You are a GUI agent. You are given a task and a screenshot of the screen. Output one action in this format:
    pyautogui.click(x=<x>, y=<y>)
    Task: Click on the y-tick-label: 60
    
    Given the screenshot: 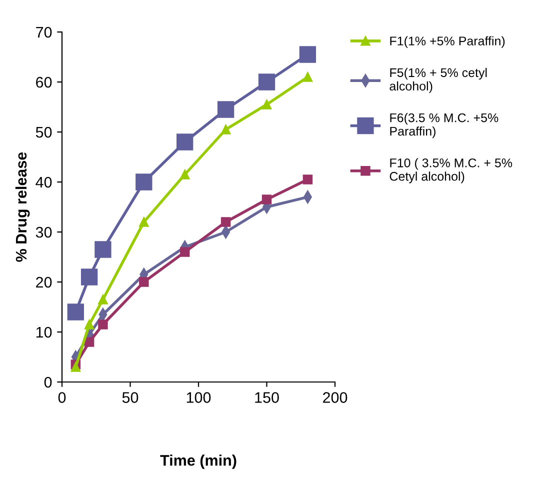 What is the action you would take?
    pyautogui.click(x=44, y=82)
    